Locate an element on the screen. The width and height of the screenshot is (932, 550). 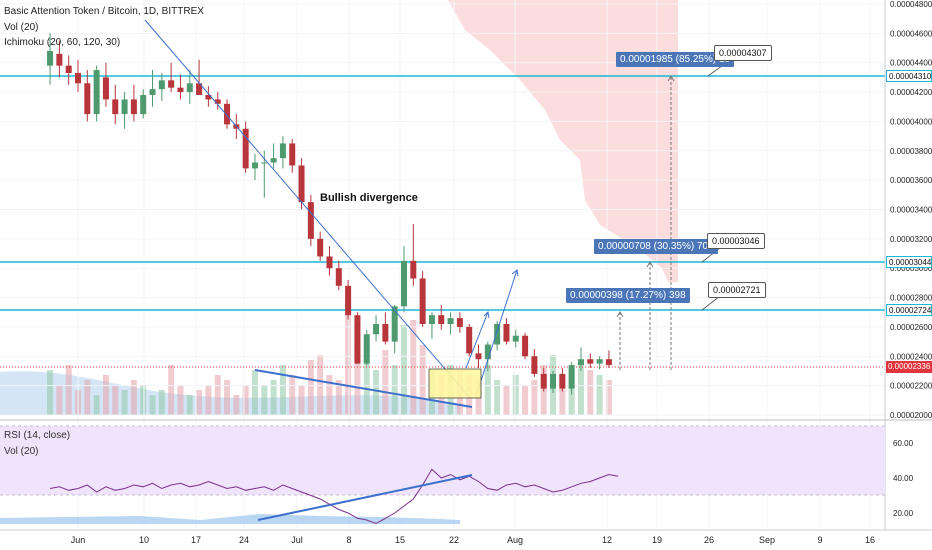
highlight-box is located at coordinates (455, 383).